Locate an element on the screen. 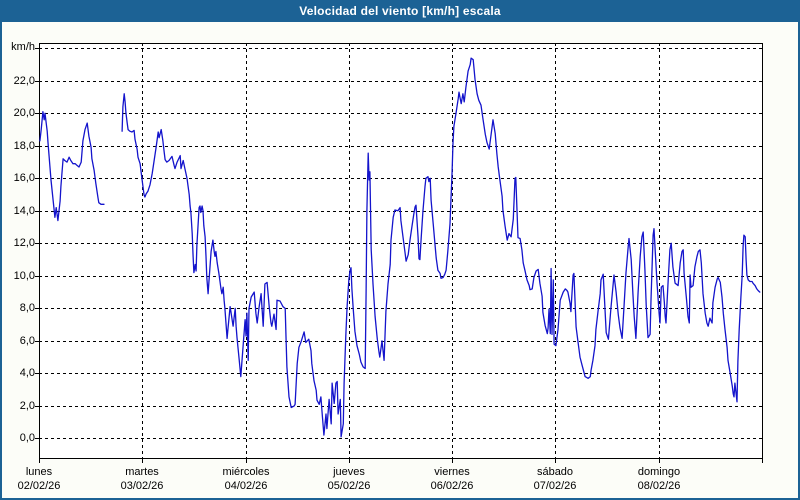 This screenshot has width=800, height=500. y-tick-label: 16,0 is located at coordinates (24, 178).